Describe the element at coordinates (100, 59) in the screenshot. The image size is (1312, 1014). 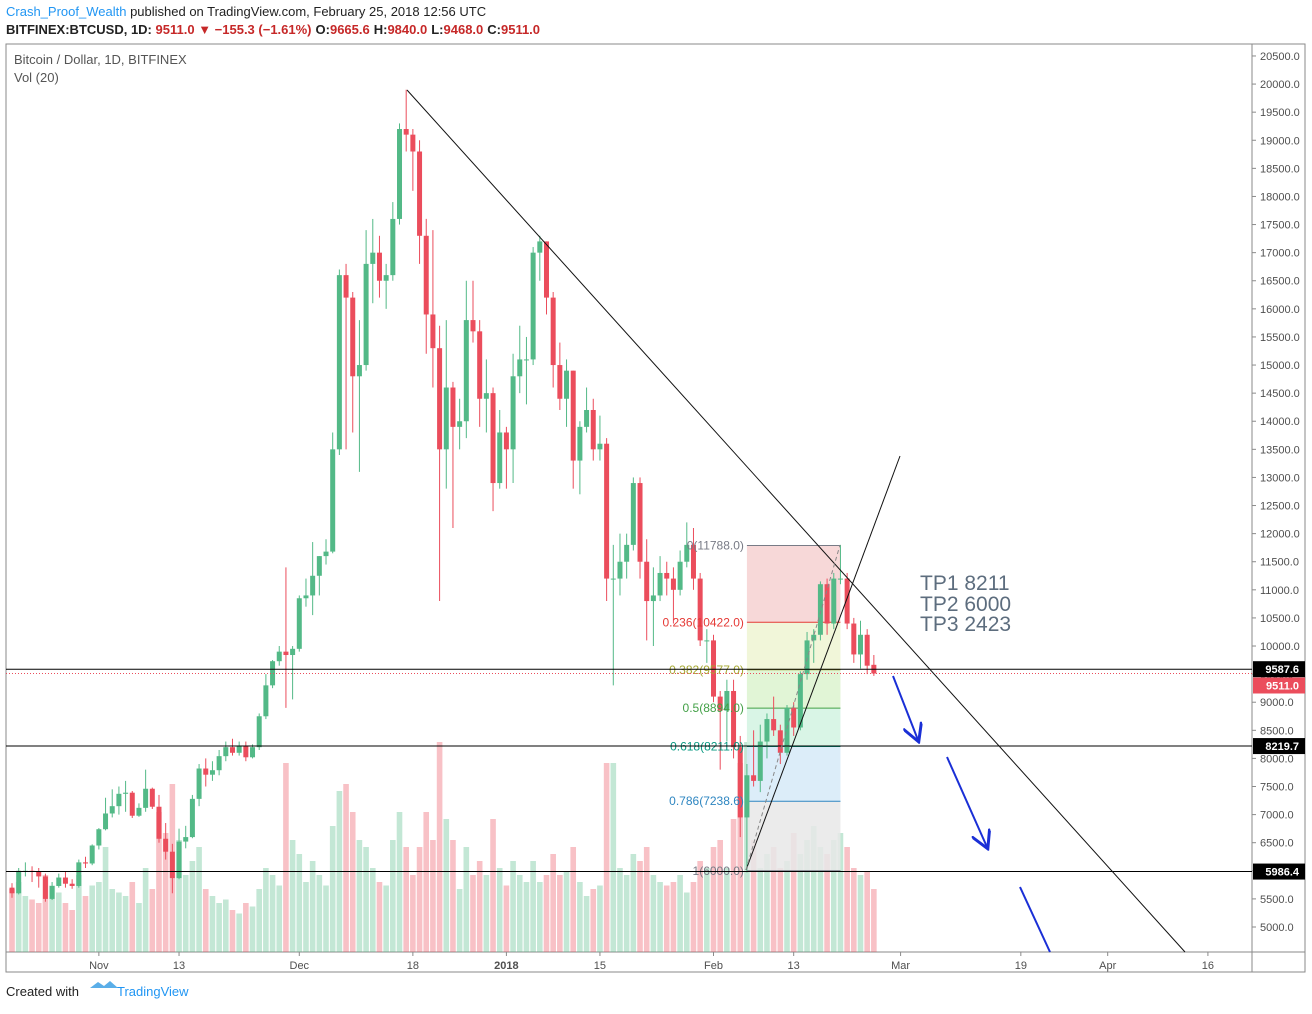
I see `chart-title: Bitcoin / Dollar, 1D, BITFINEX` at that location.